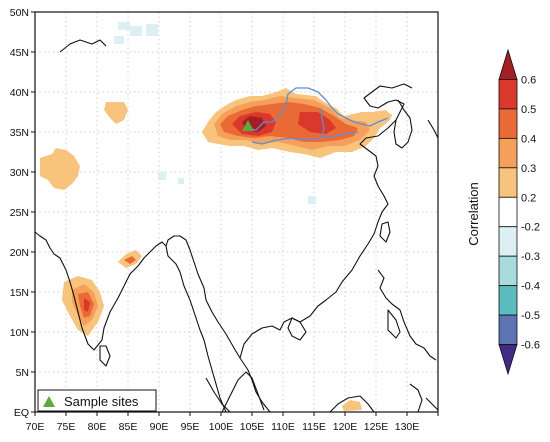  Describe the element at coordinates (19, 253) in the screenshot. I see `lat-tick-label: 20N` at that location.